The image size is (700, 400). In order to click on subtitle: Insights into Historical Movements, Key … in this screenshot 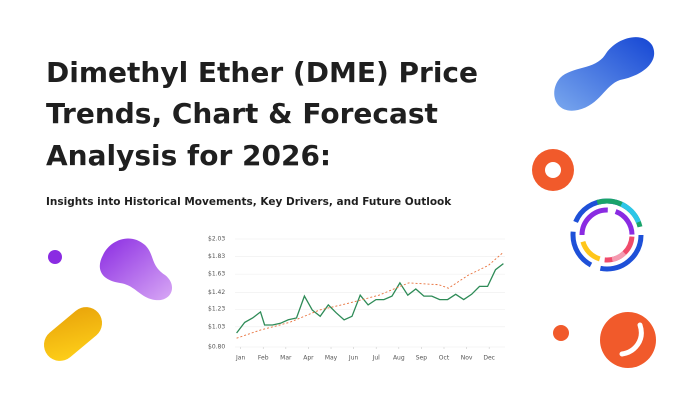, I will do `click(249, 202)`.